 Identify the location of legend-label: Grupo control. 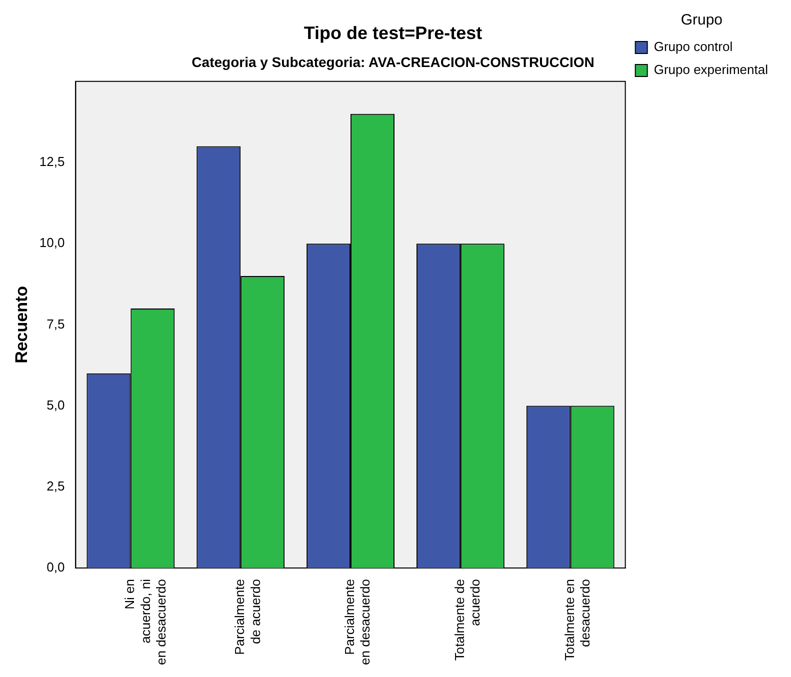
(693, 46).